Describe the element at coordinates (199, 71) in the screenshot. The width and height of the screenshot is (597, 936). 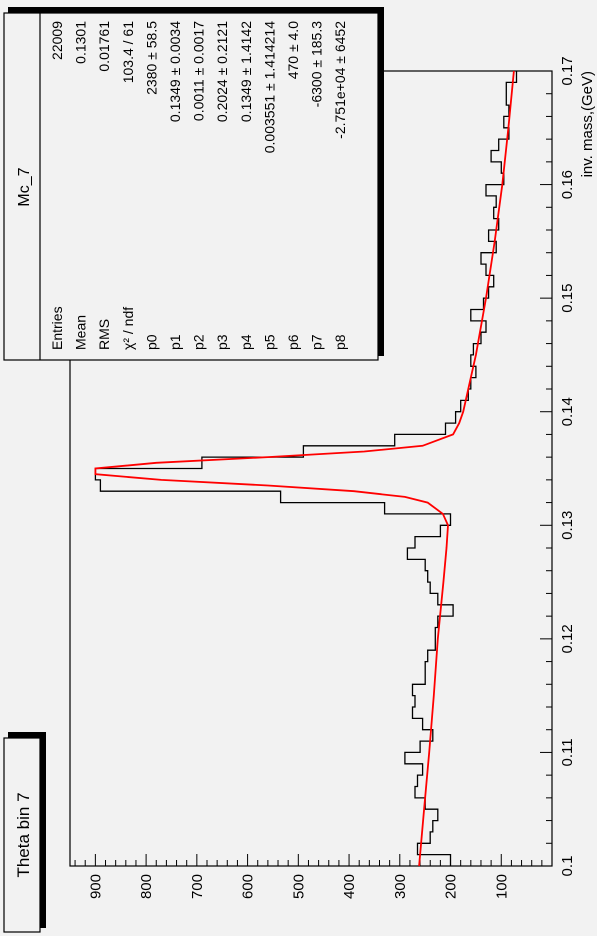
I see `stats-row-value: 0.0011 ± 0.0017` at that location.